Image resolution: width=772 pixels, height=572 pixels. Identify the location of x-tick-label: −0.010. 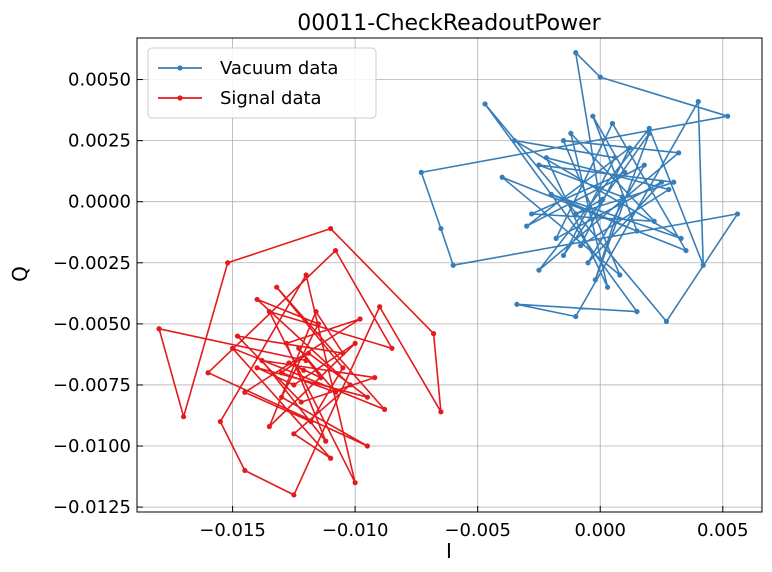
(355, 530).